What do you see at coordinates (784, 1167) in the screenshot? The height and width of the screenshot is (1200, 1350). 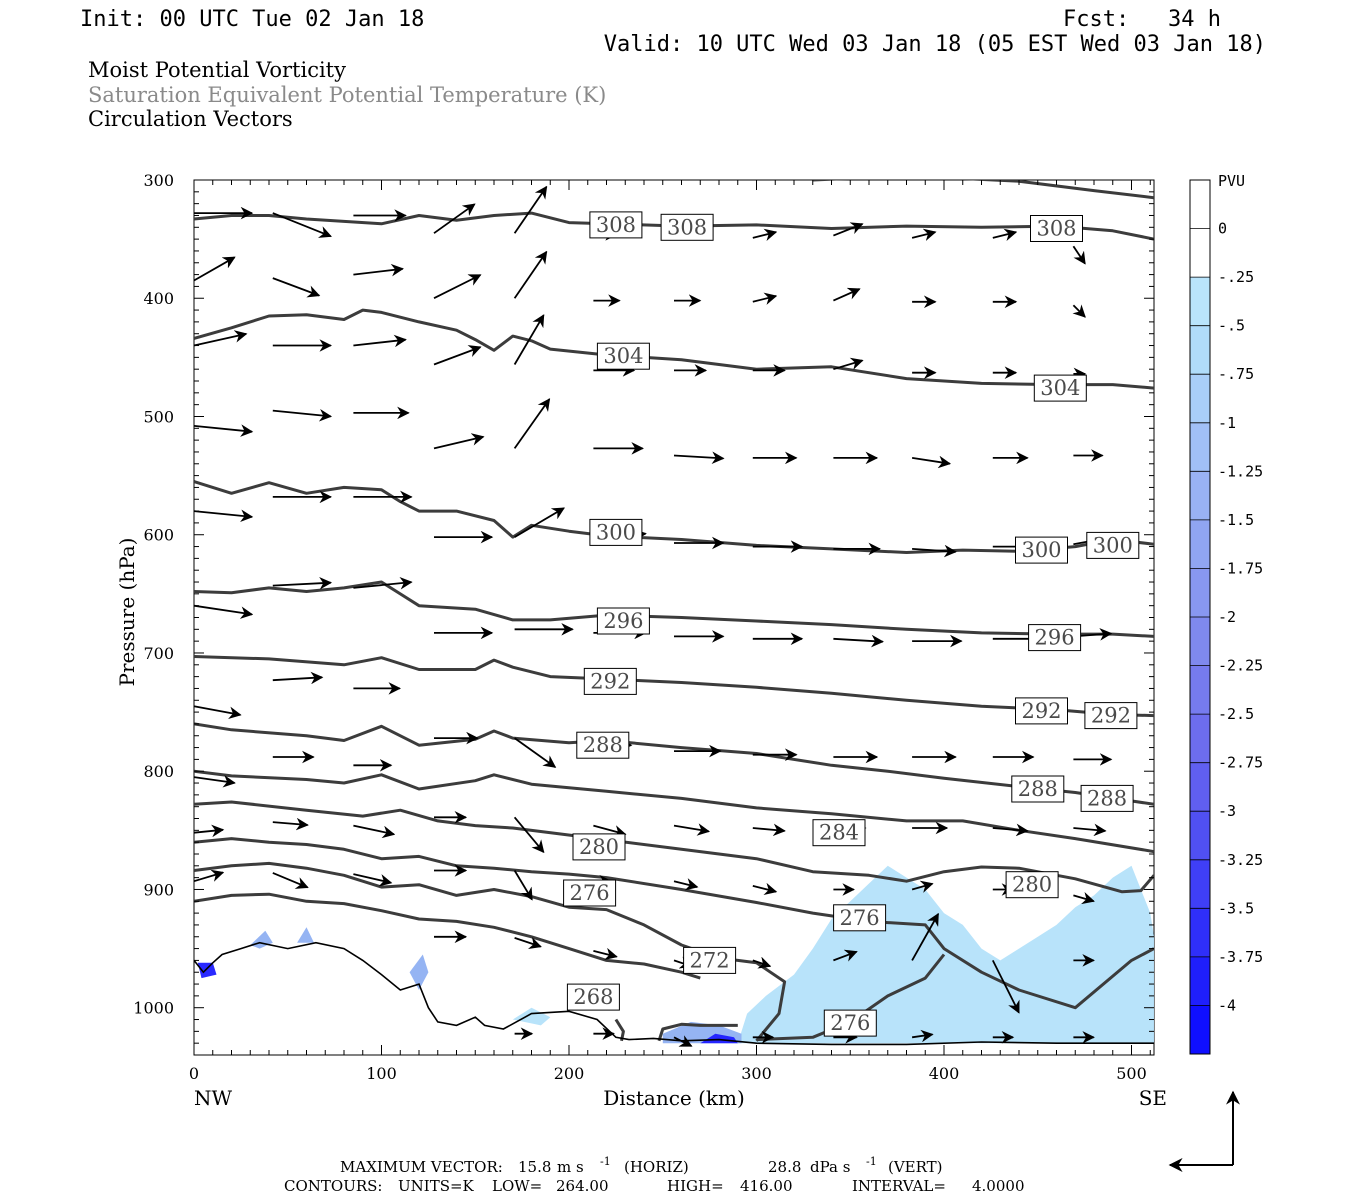 I see `max-vert-value: 28.8` at bounding box center [784, 1167].